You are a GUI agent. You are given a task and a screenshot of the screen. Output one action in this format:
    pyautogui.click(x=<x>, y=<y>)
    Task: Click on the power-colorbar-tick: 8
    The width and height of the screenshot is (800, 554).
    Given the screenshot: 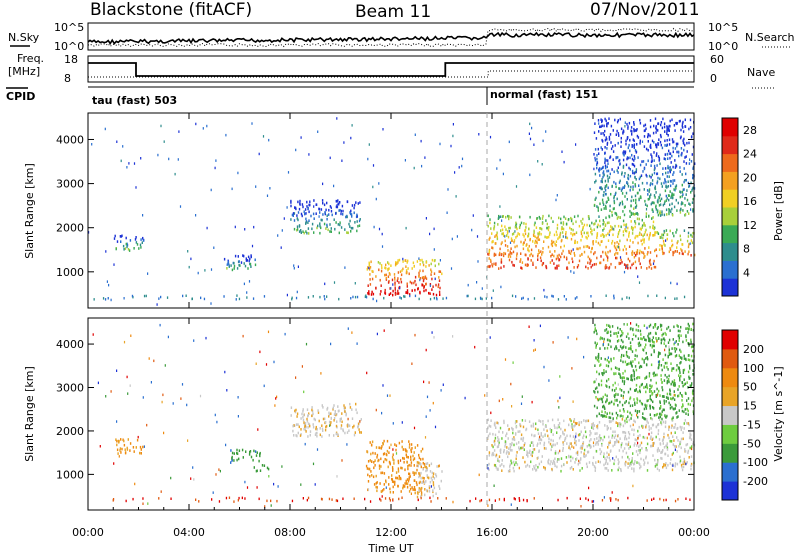 What is the action you would take?
    pyautogui.click(x=746, y=249)
    